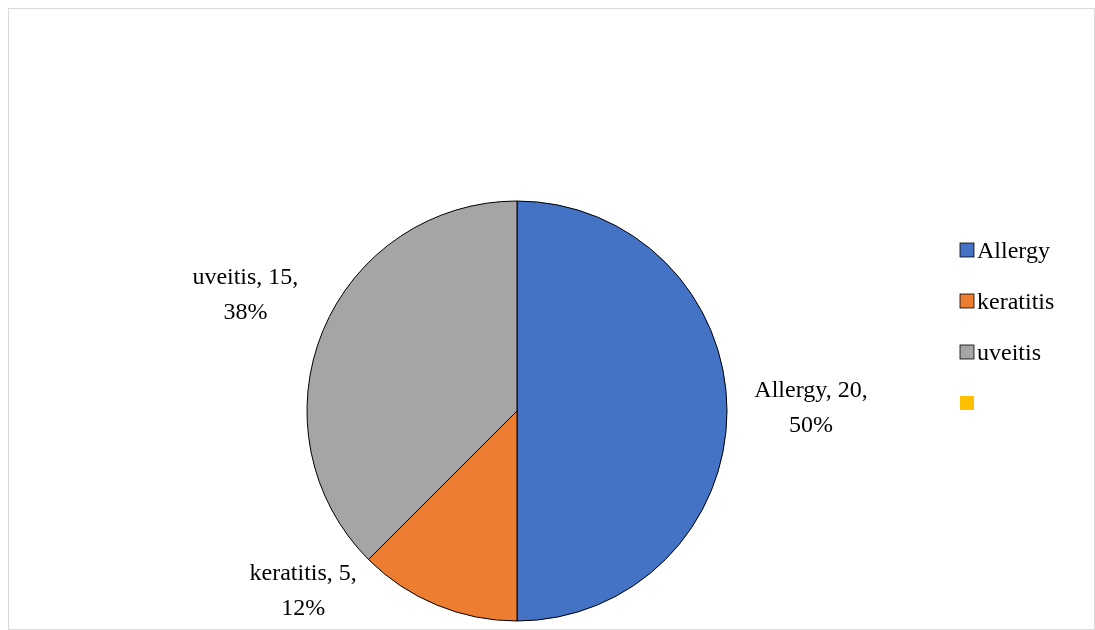  I want to click on legend-label: uveitis, so click(1009, 352).